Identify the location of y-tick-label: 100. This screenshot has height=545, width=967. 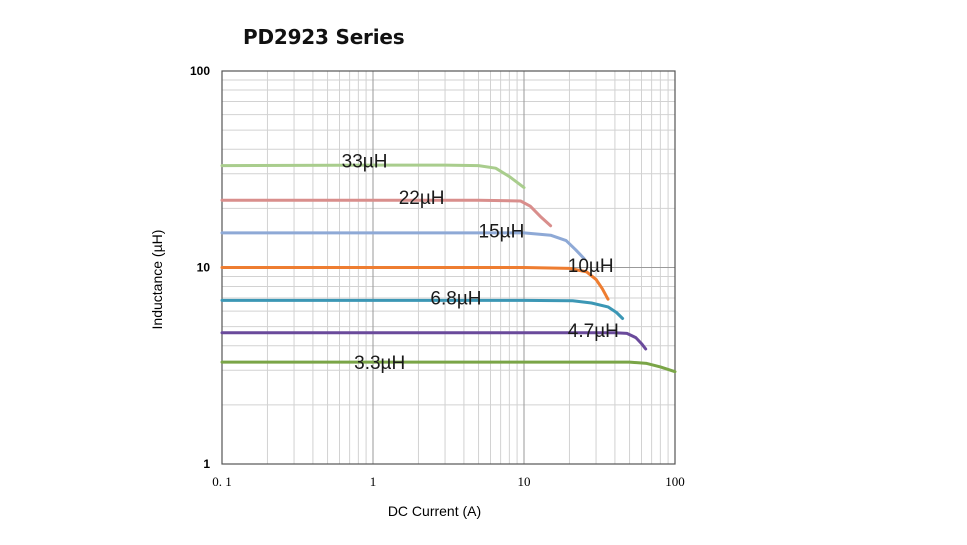
(200, 71).